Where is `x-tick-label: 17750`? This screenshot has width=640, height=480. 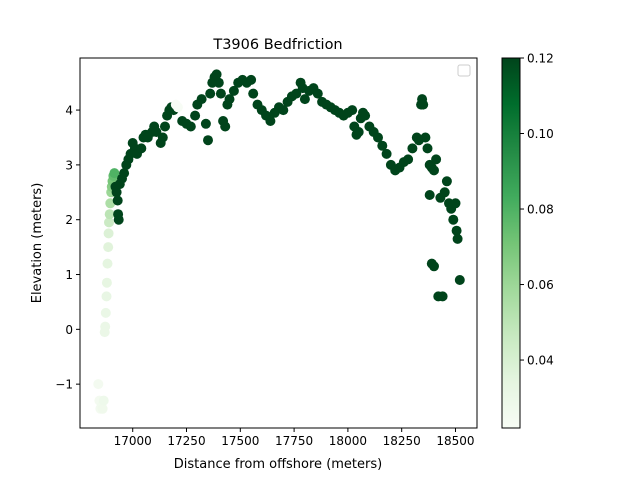
x-tick-label: 17750 is located at coordinates (294, 441).